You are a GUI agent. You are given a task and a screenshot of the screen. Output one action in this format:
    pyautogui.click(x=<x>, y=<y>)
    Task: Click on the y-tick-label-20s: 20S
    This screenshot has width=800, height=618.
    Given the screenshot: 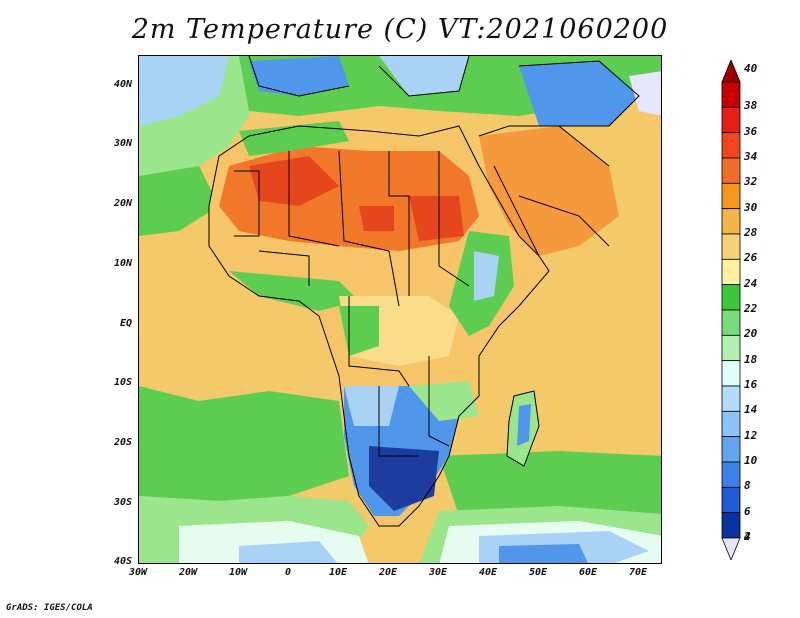 What is the action you would take?
    pyautogui.click(x=122, y=442)
    